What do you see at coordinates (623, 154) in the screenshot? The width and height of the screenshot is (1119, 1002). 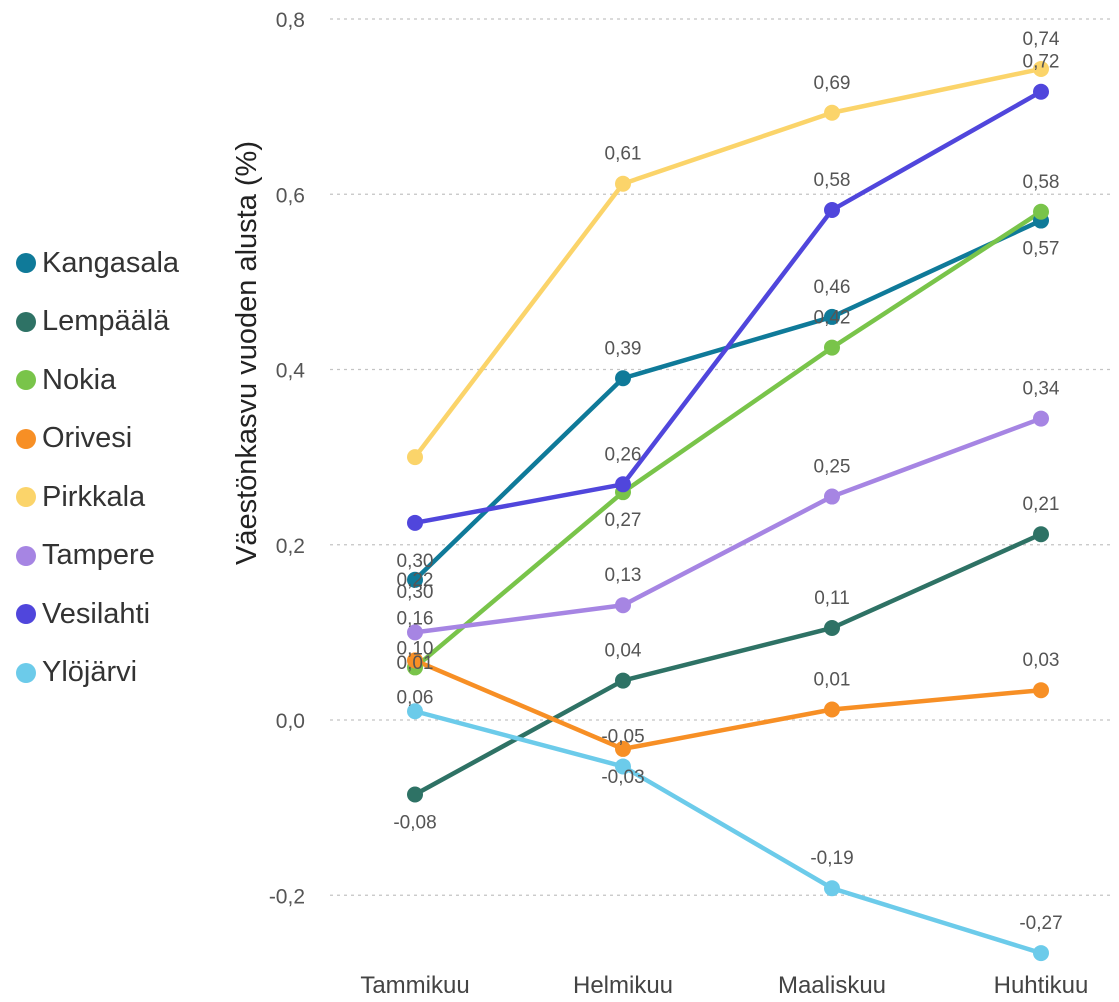 I see `data-label: 0,61` at bounding box center [623, 154].